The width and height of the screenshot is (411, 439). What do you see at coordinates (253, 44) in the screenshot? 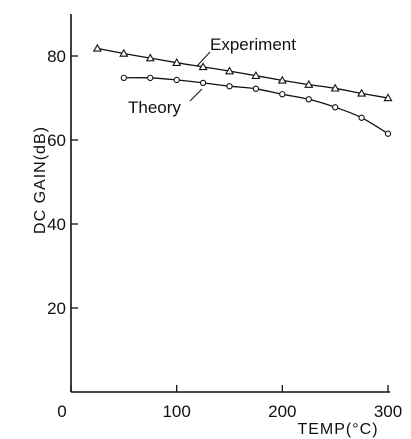
I see `experiment-label: Experiment` at bounding box center [253, 44].